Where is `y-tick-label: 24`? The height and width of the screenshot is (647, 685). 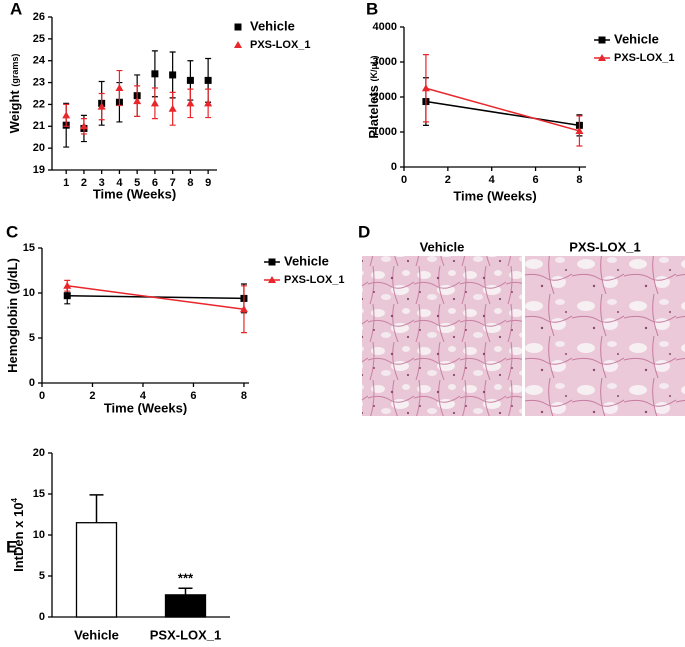
y-tick-label: 24 is located at coordinates (39, 61).